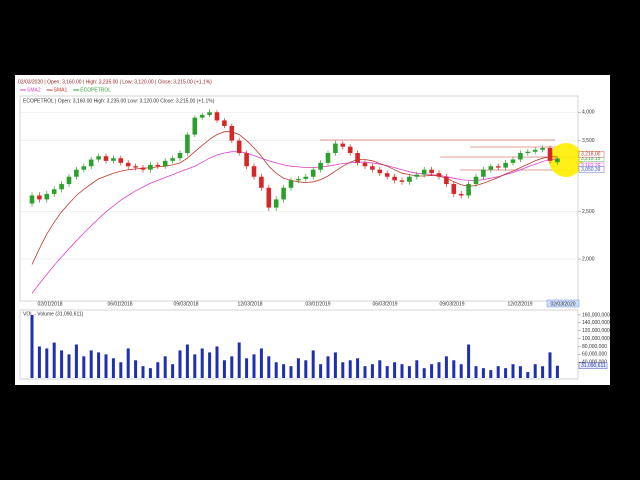 This screenshot has height=480, width=640. What do you see at coordinates (588, 113) in the screenshot?
I see `y-tick-label: 4,000` at bounding box center [588, 113].